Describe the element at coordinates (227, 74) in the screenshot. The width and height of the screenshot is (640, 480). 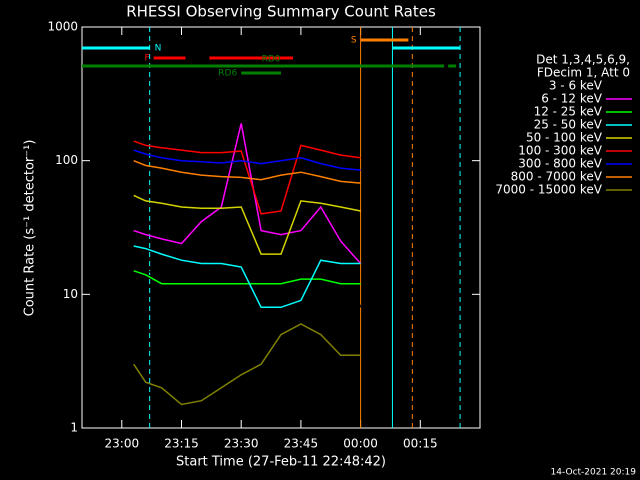
I see `flag-label: RD6` at that location.